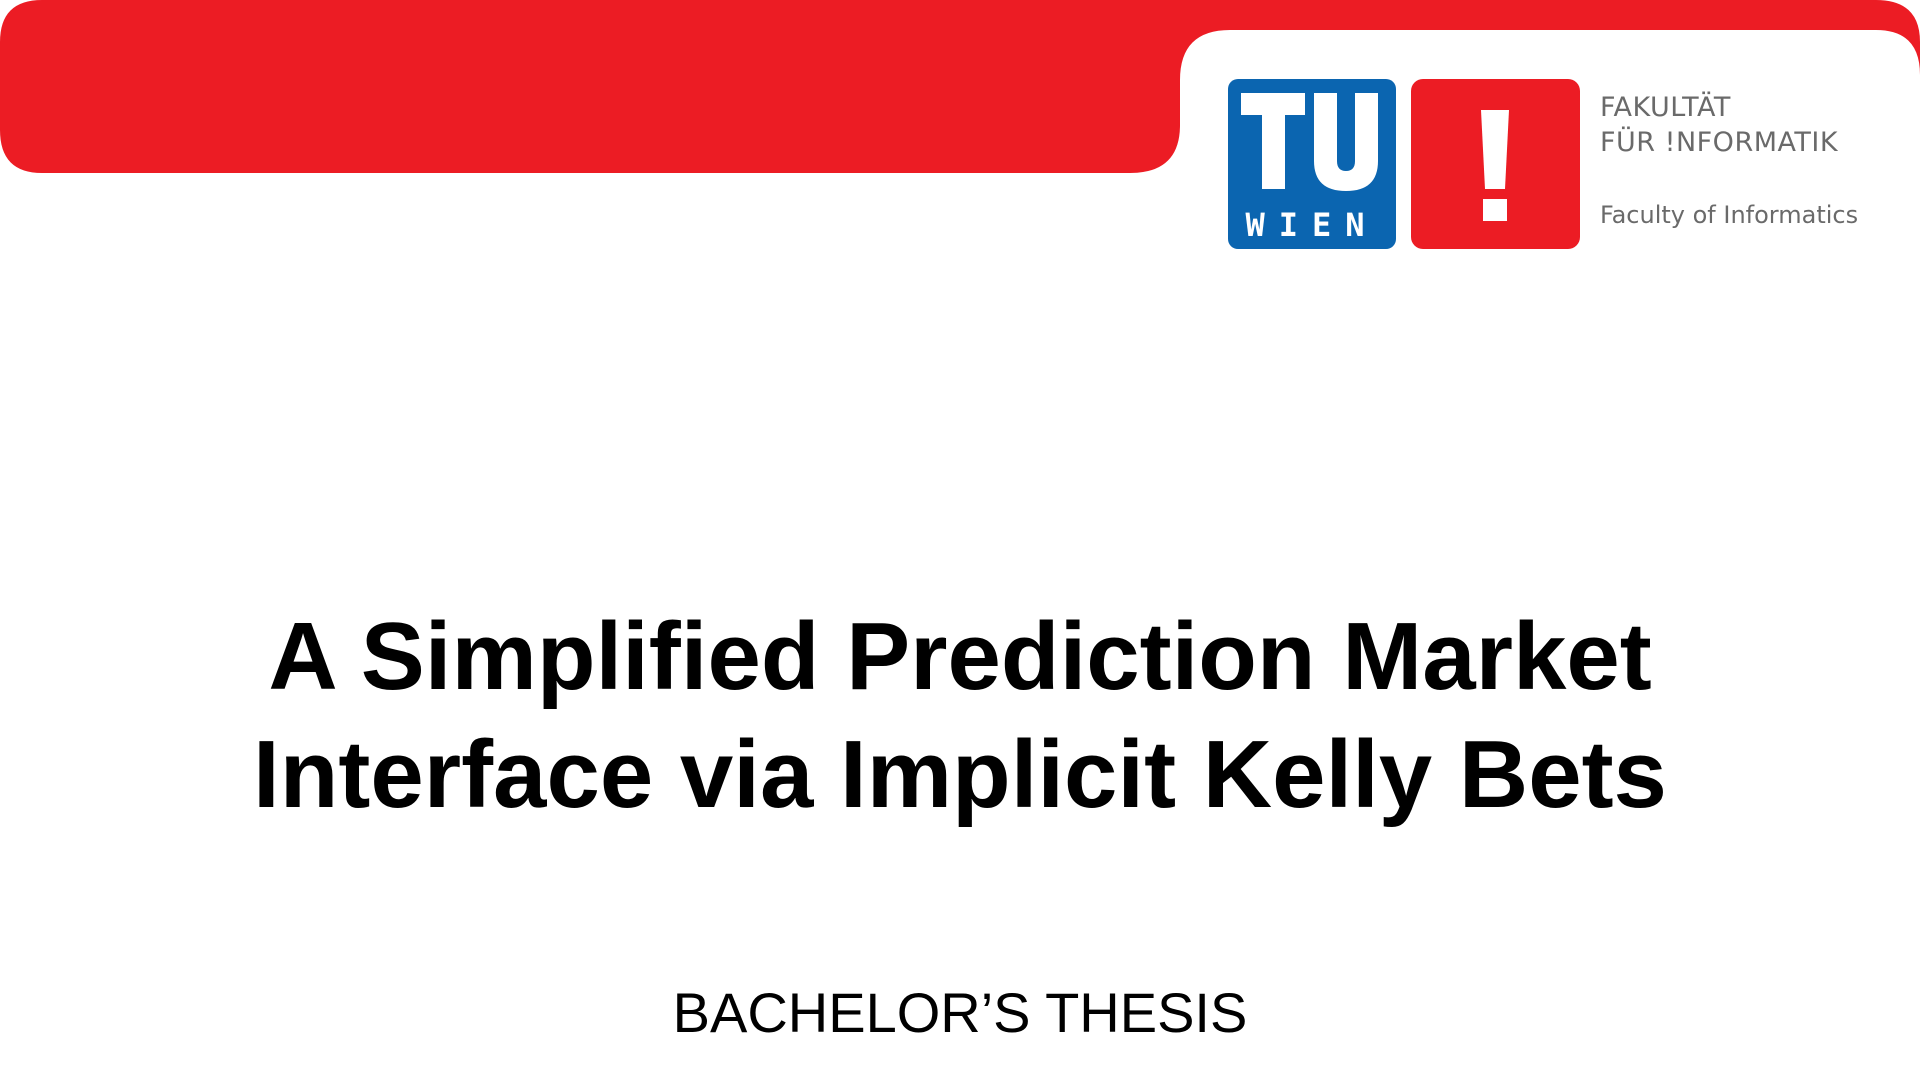  What do you see at coordinates (1719, 142) in the screenshot?
I see `faculty-name-line2: FÜR !NFORMATIK` at bounding box center [1719, 142].